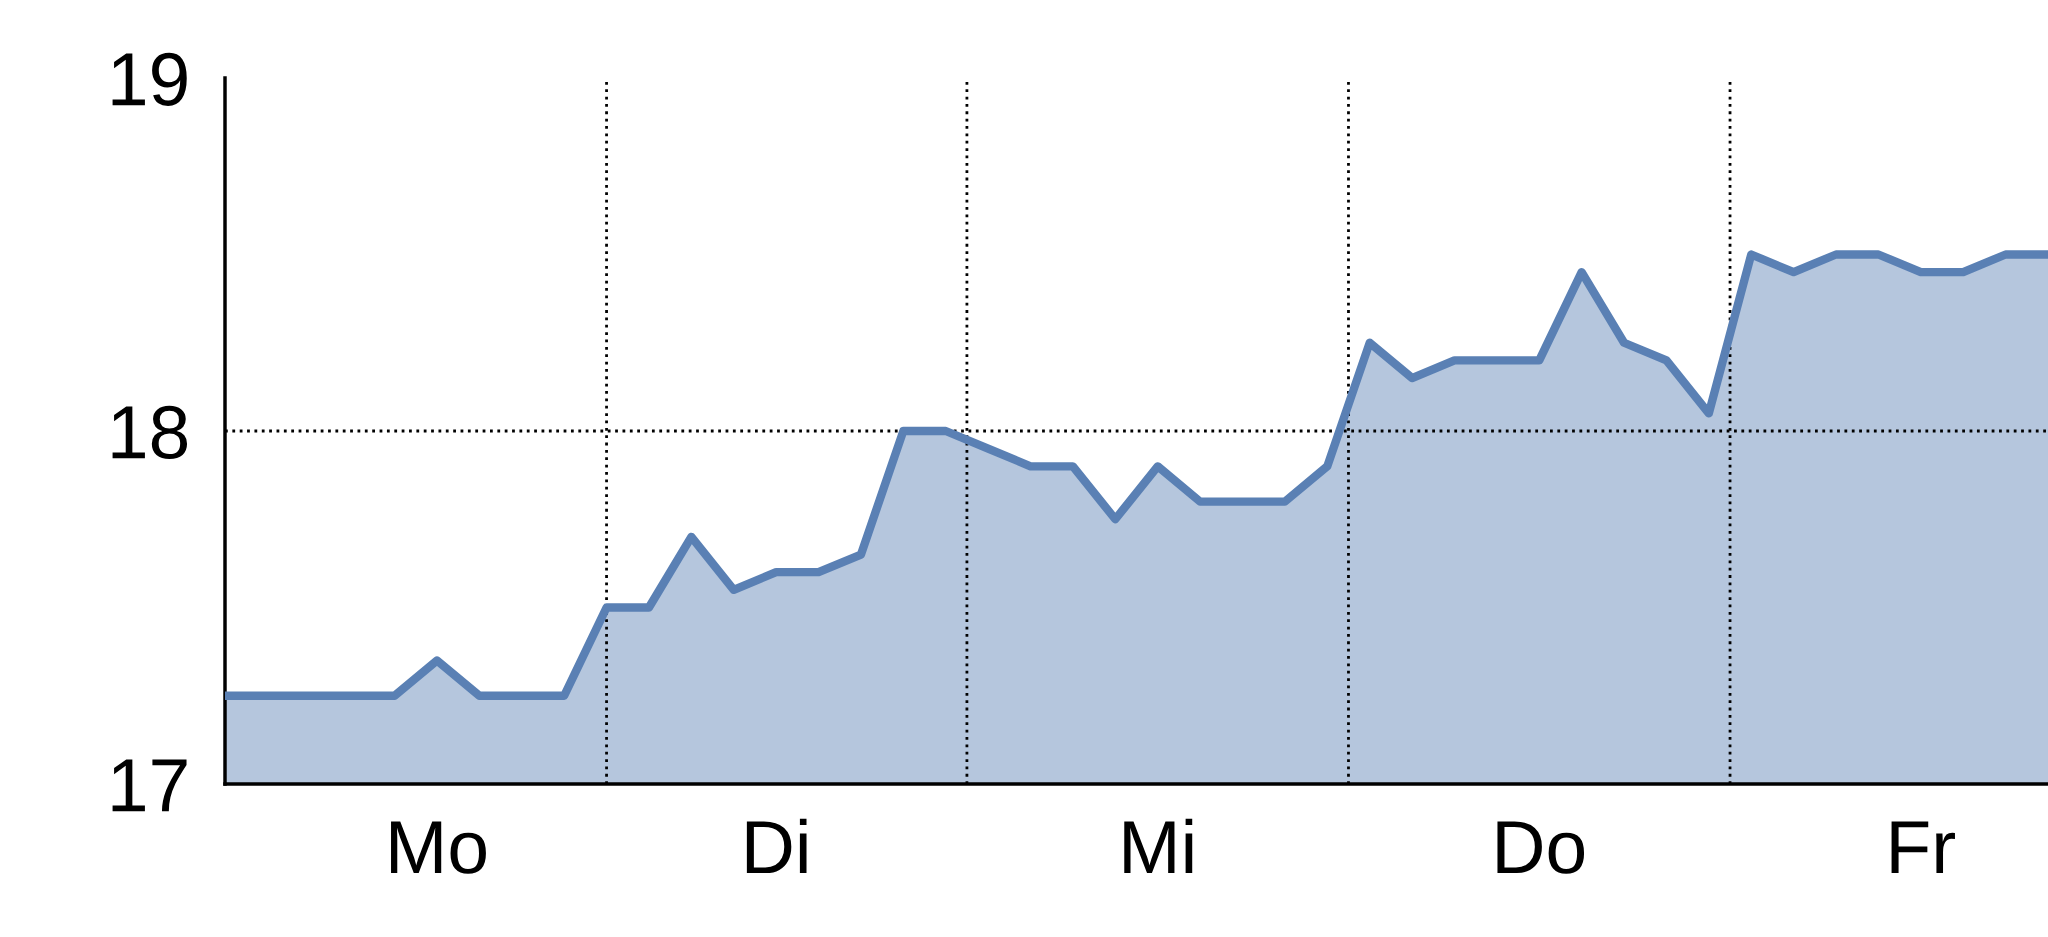  What do you see at coordinates (1541, 847) in the screenshot?
I see `x-tick-label: Do` at bounding box center [1541, 847].